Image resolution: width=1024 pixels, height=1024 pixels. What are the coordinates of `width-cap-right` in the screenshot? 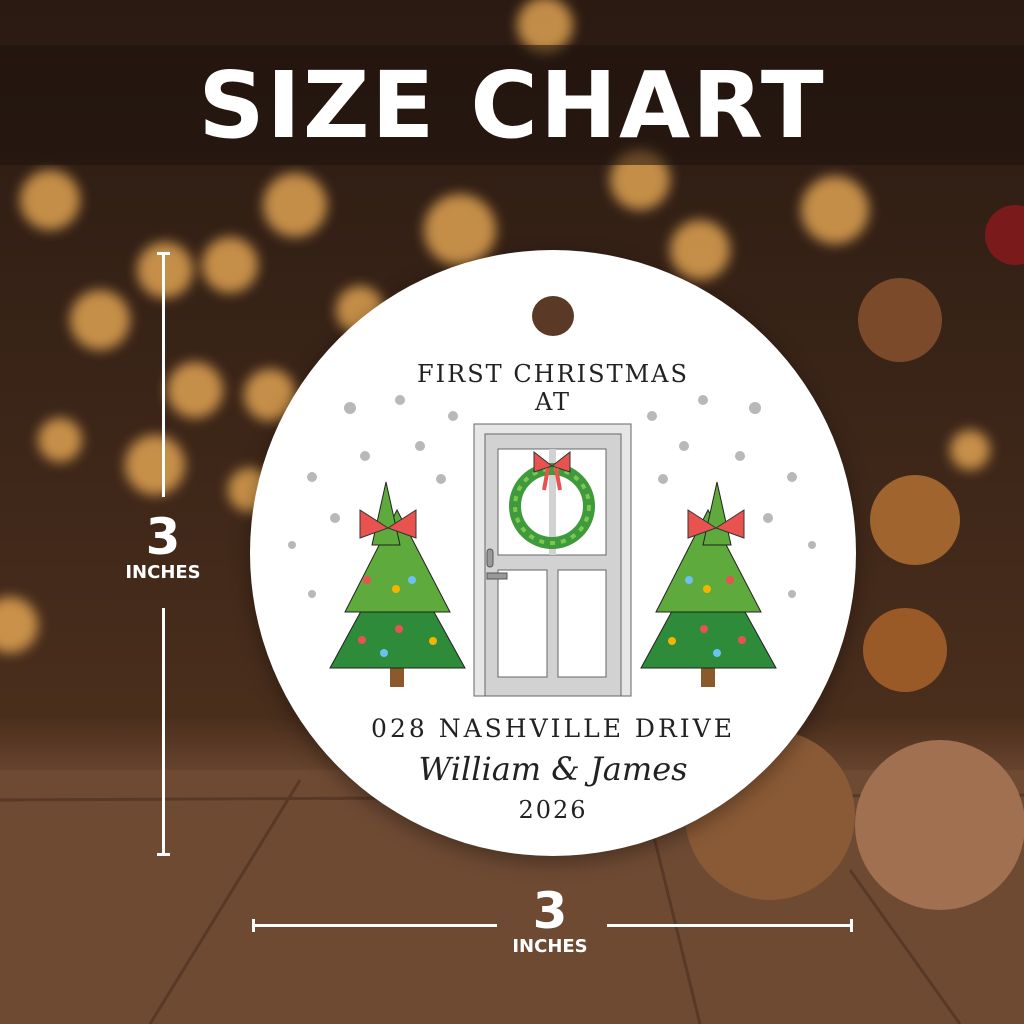 It's located at (851, 925).